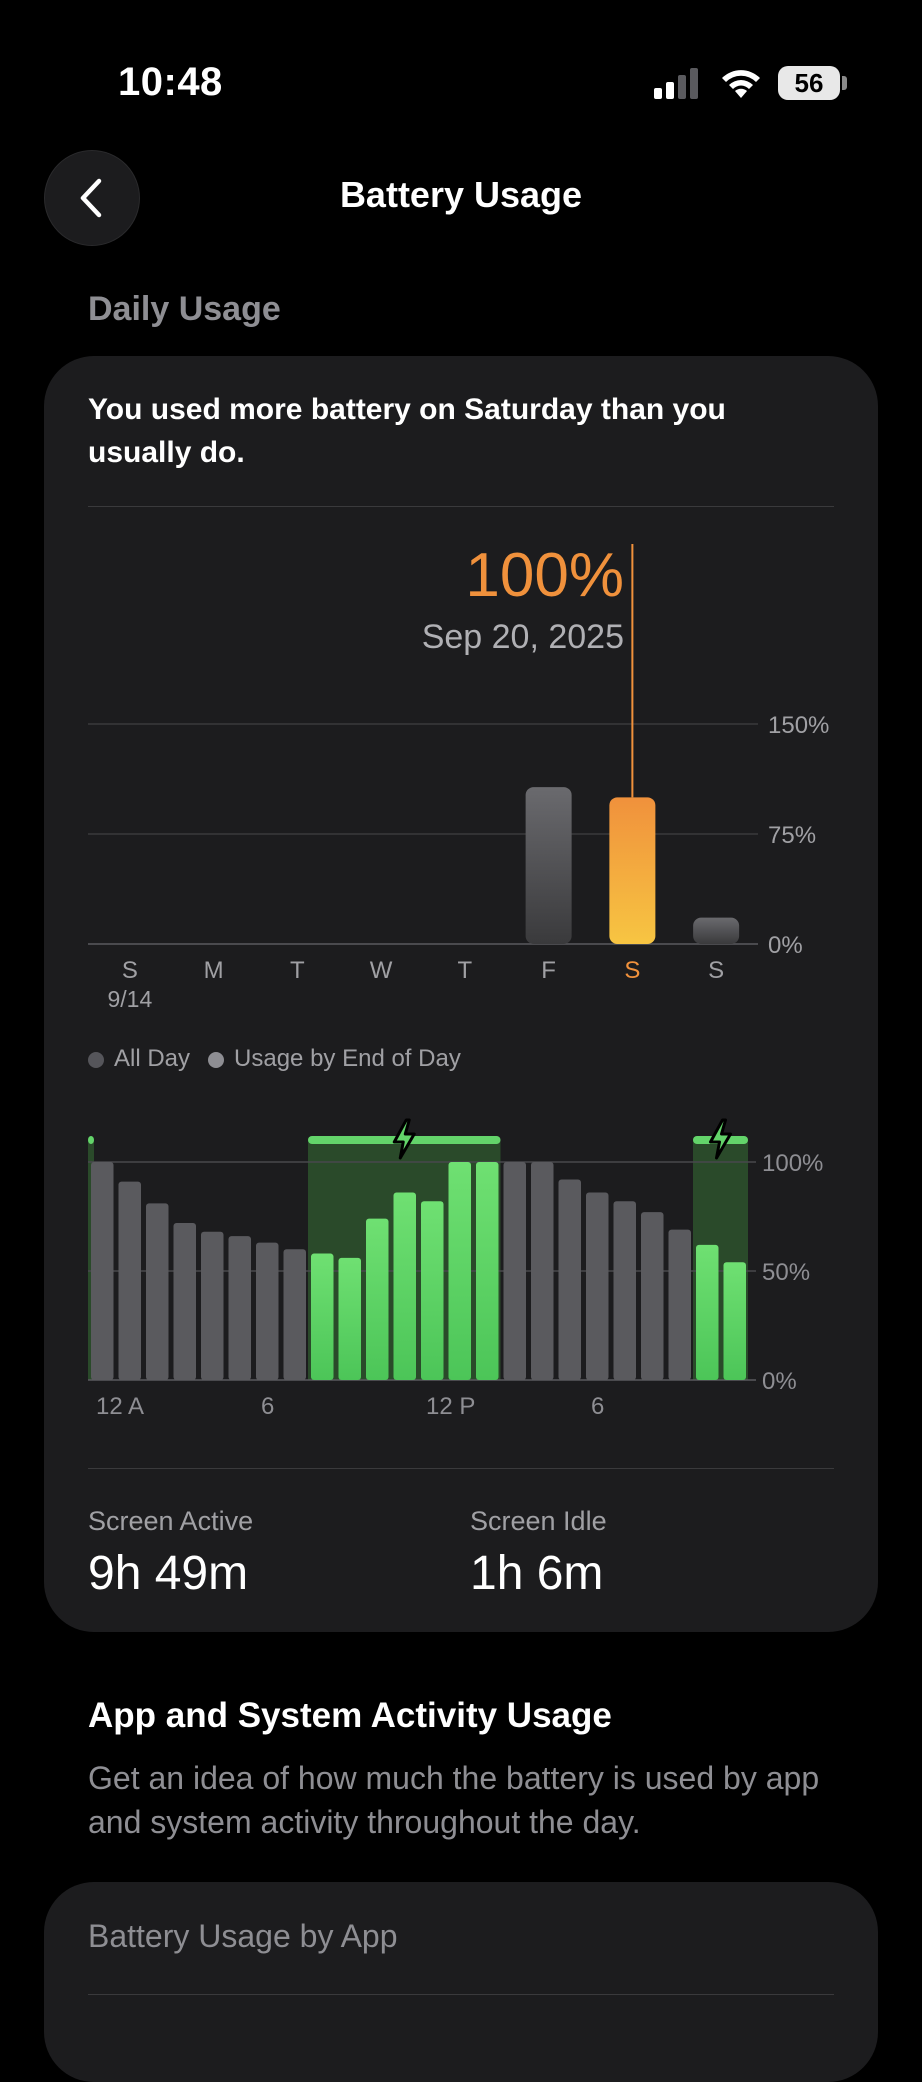 Image resolution: width=922 pixels, height=2082 pixels. I want to click on legend-end-of-day: Usage by End of Day, so click(347, 1058).